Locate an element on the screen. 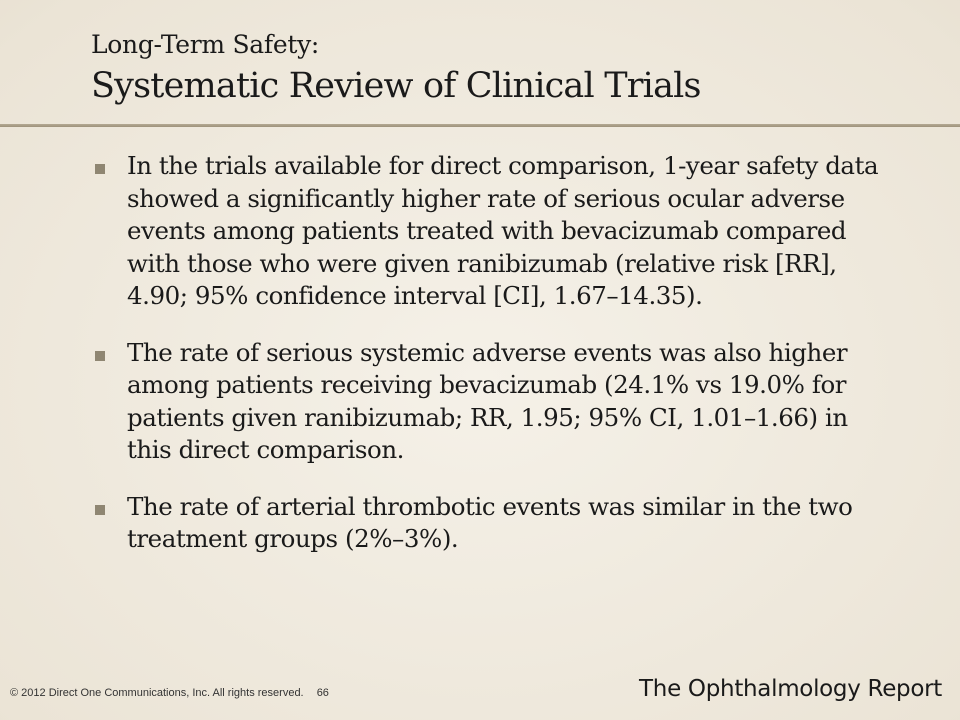  slide-subtitle: Long-Term Safety: is located at coordinates (205, 44).